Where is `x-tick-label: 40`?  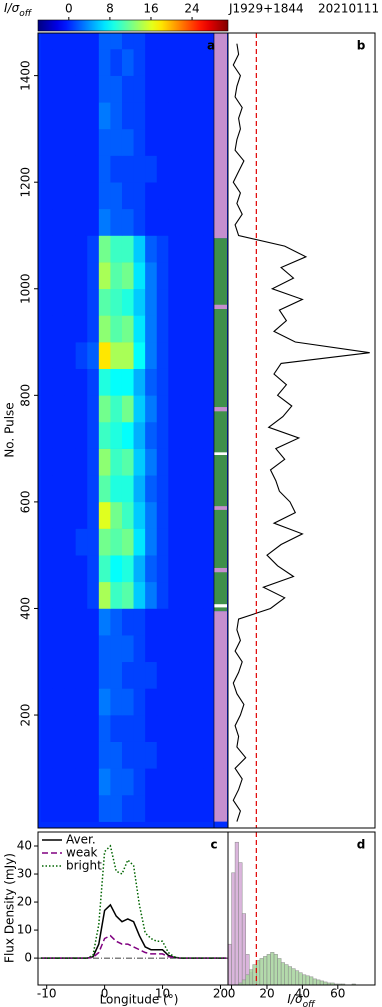 x-tick-label: 40 is located at coordinates (302, 994).